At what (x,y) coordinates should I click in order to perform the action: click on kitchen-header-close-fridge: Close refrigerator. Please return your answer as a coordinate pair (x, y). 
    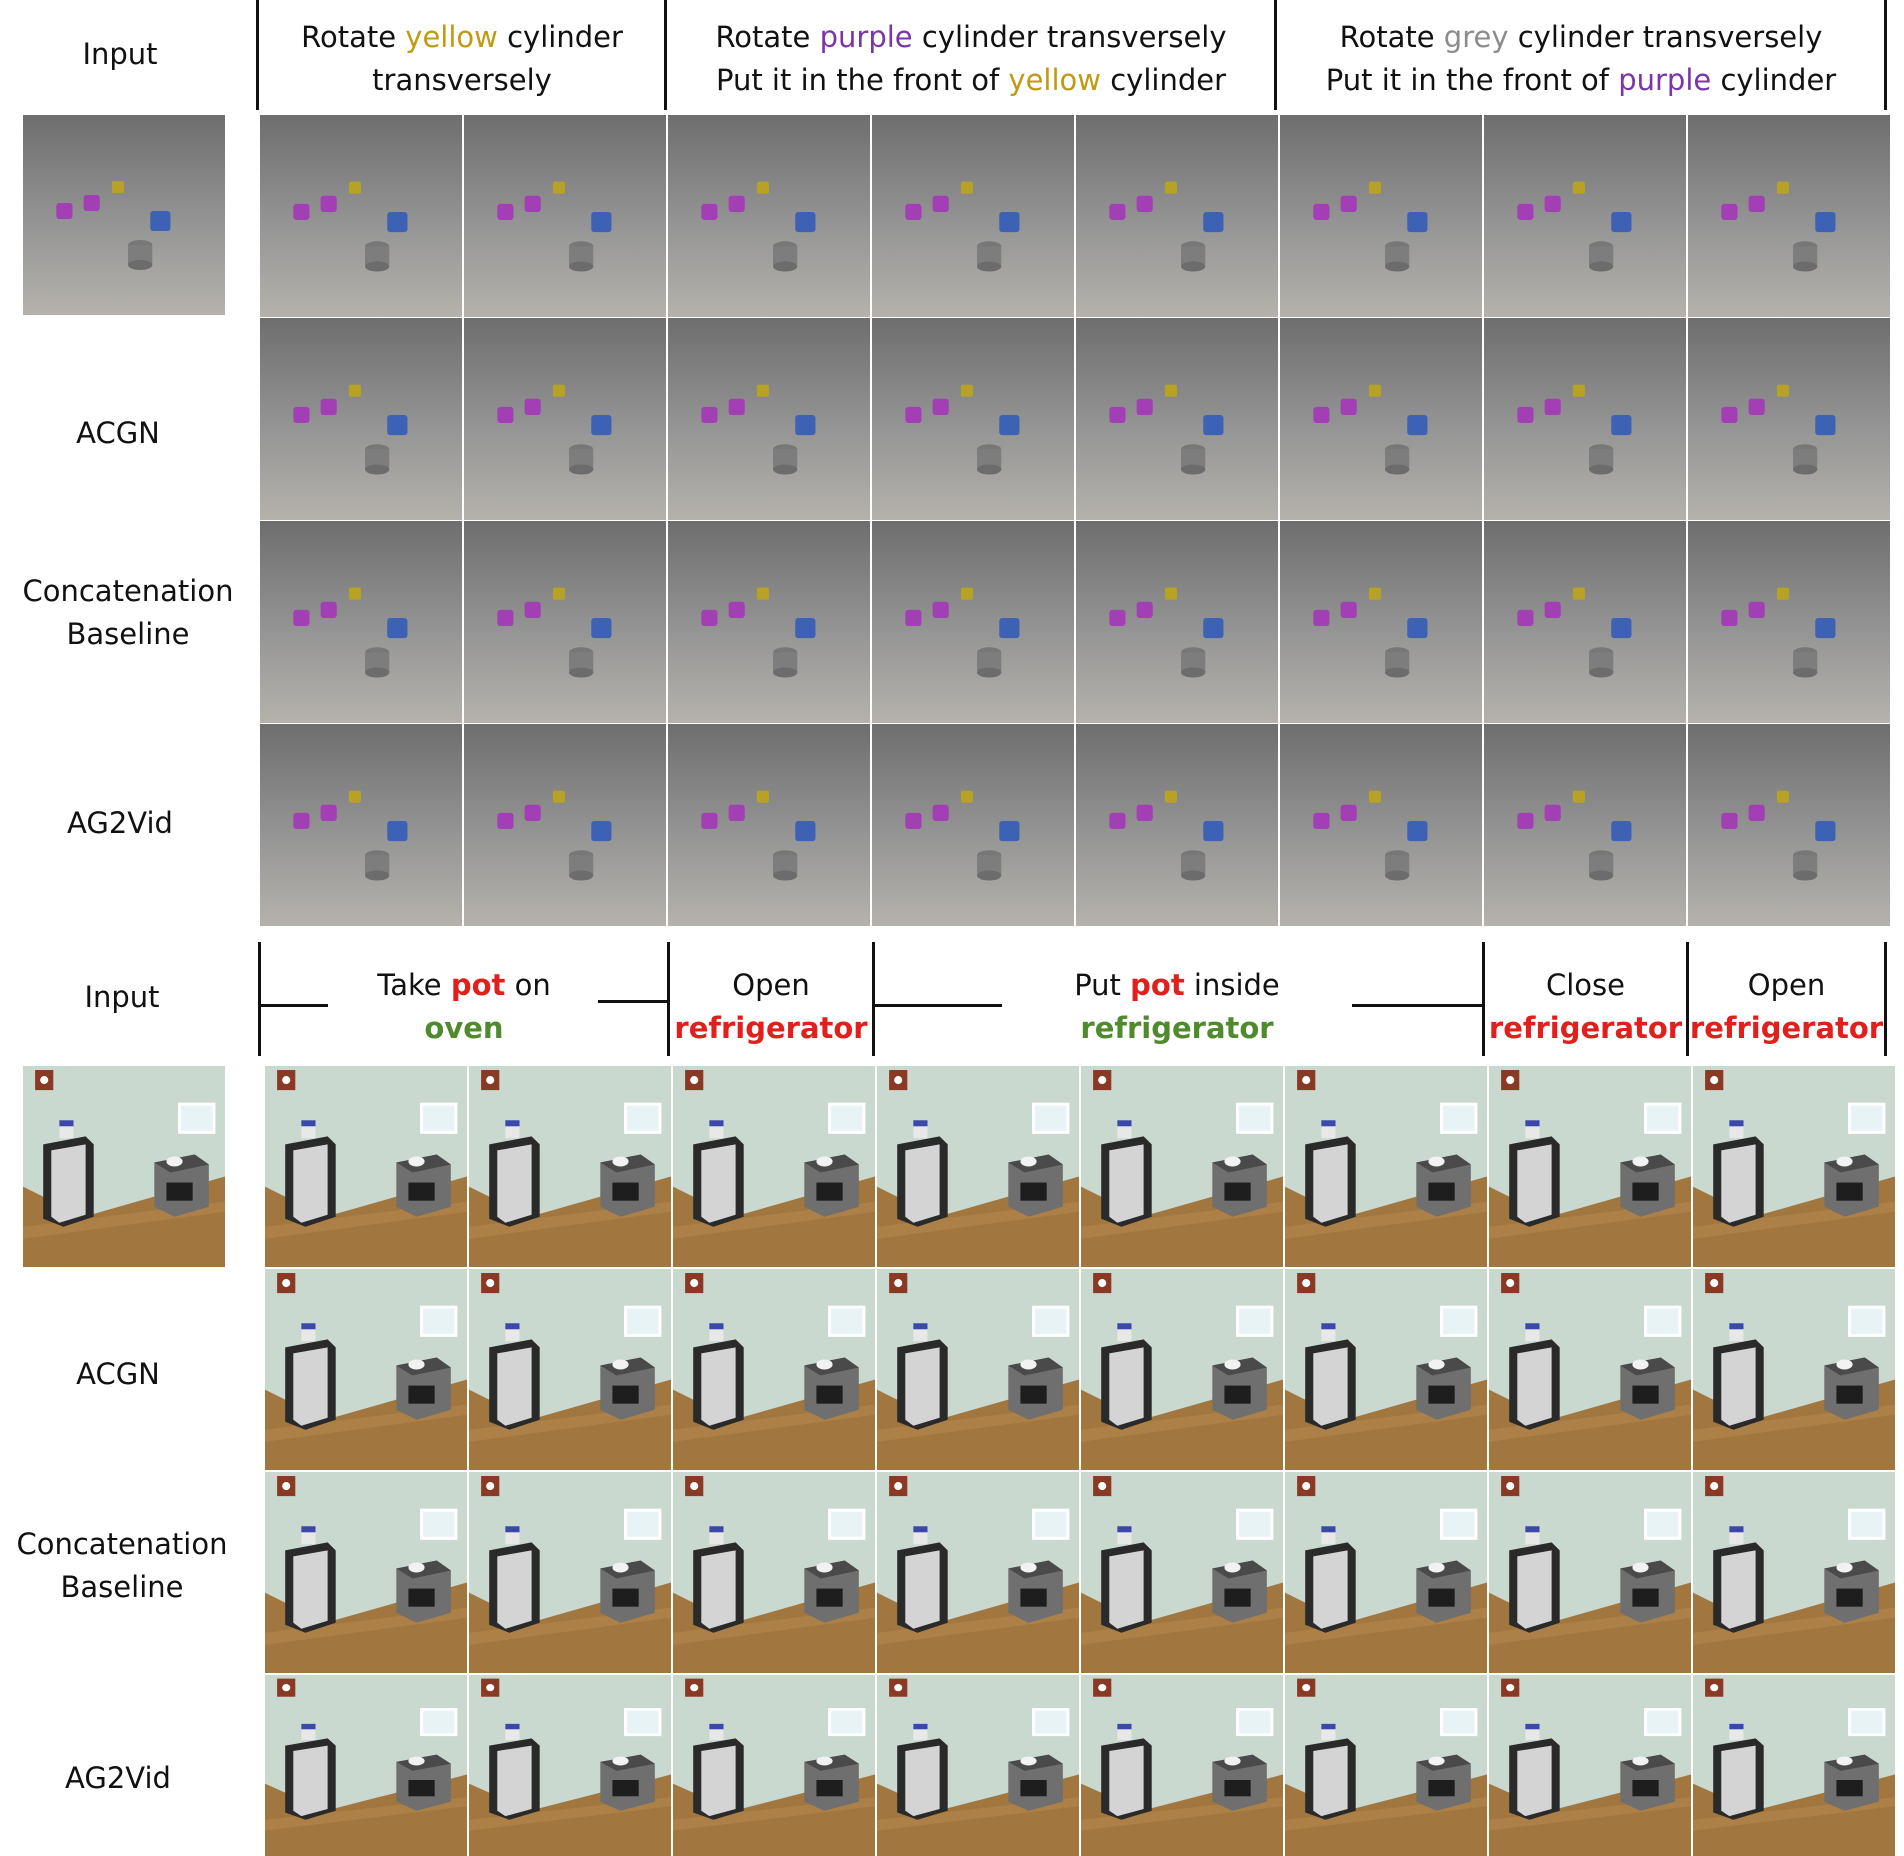
    Looking at the image, I should click on (1585, 1007).